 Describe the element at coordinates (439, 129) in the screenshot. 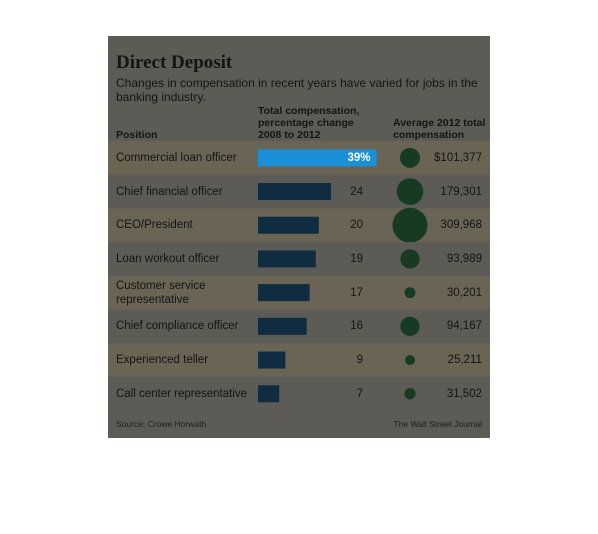

I see `column-header: Average 2012 total compensation` at that location.